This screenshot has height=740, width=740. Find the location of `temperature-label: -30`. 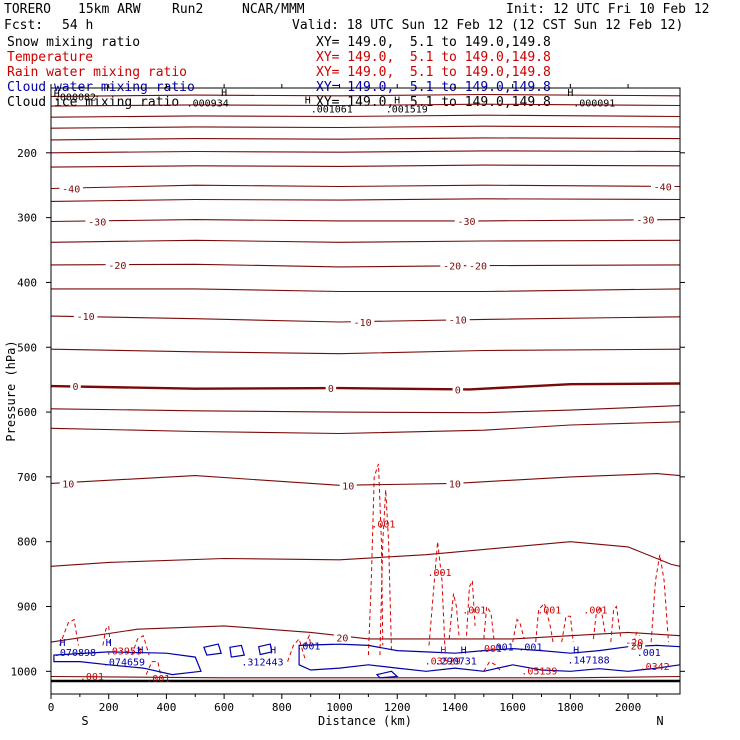

temperature-label: -30 is located at coordinates (97, 223).